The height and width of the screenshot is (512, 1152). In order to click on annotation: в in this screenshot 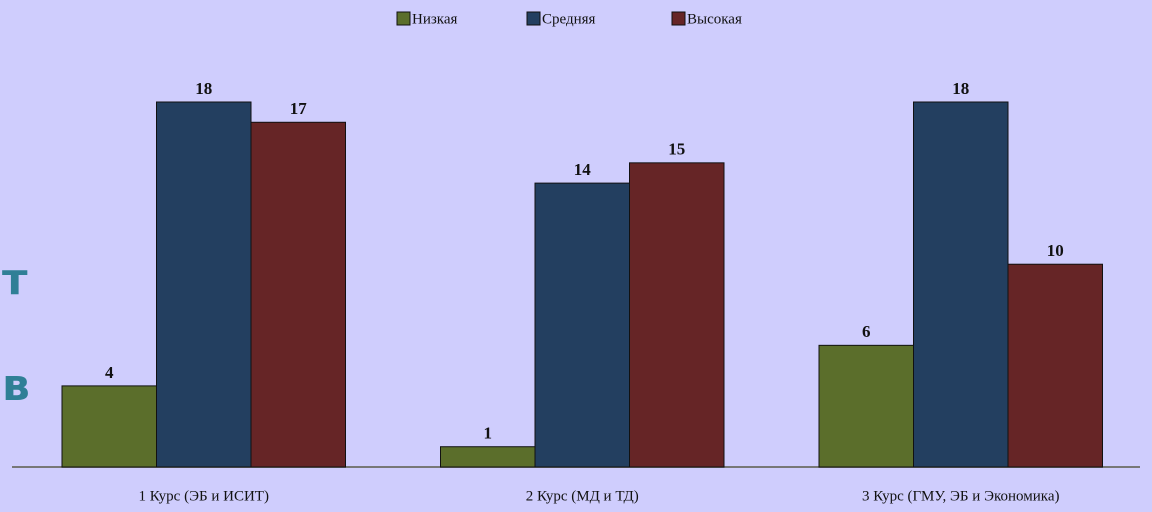, I will do `click(16, 385)`.